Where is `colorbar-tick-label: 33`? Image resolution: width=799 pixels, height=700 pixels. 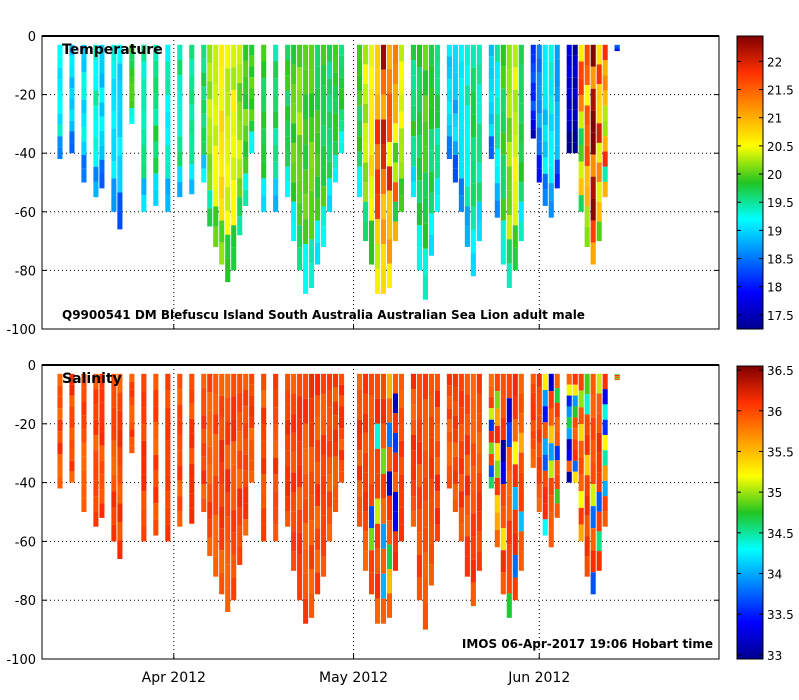
colorbar-tick-label: 33 is located at coordinates (774, 656).